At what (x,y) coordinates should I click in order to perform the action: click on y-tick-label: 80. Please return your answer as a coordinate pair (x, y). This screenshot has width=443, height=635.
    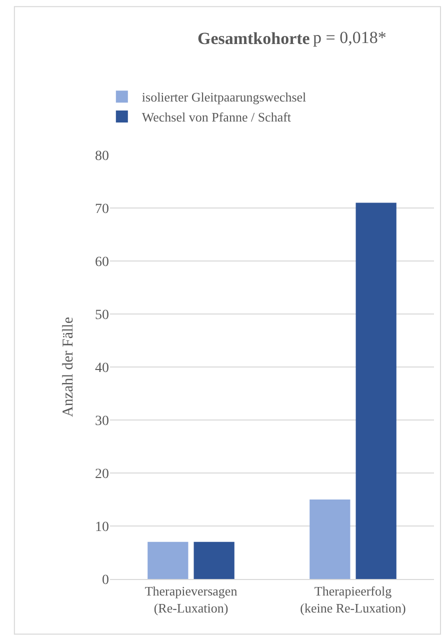
    Looking at the image, I should click on (102, 156).